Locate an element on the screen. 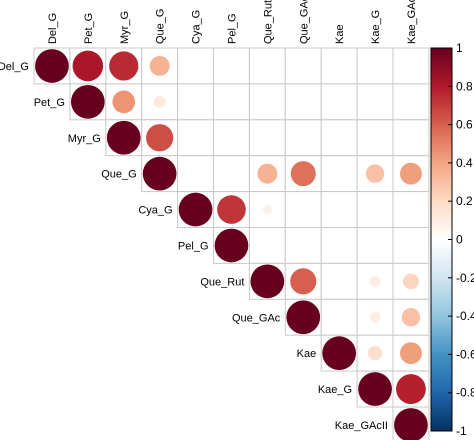 This screenshot has height=440, width=474. row-label: Pet_G is located at coordinates (49, 103).